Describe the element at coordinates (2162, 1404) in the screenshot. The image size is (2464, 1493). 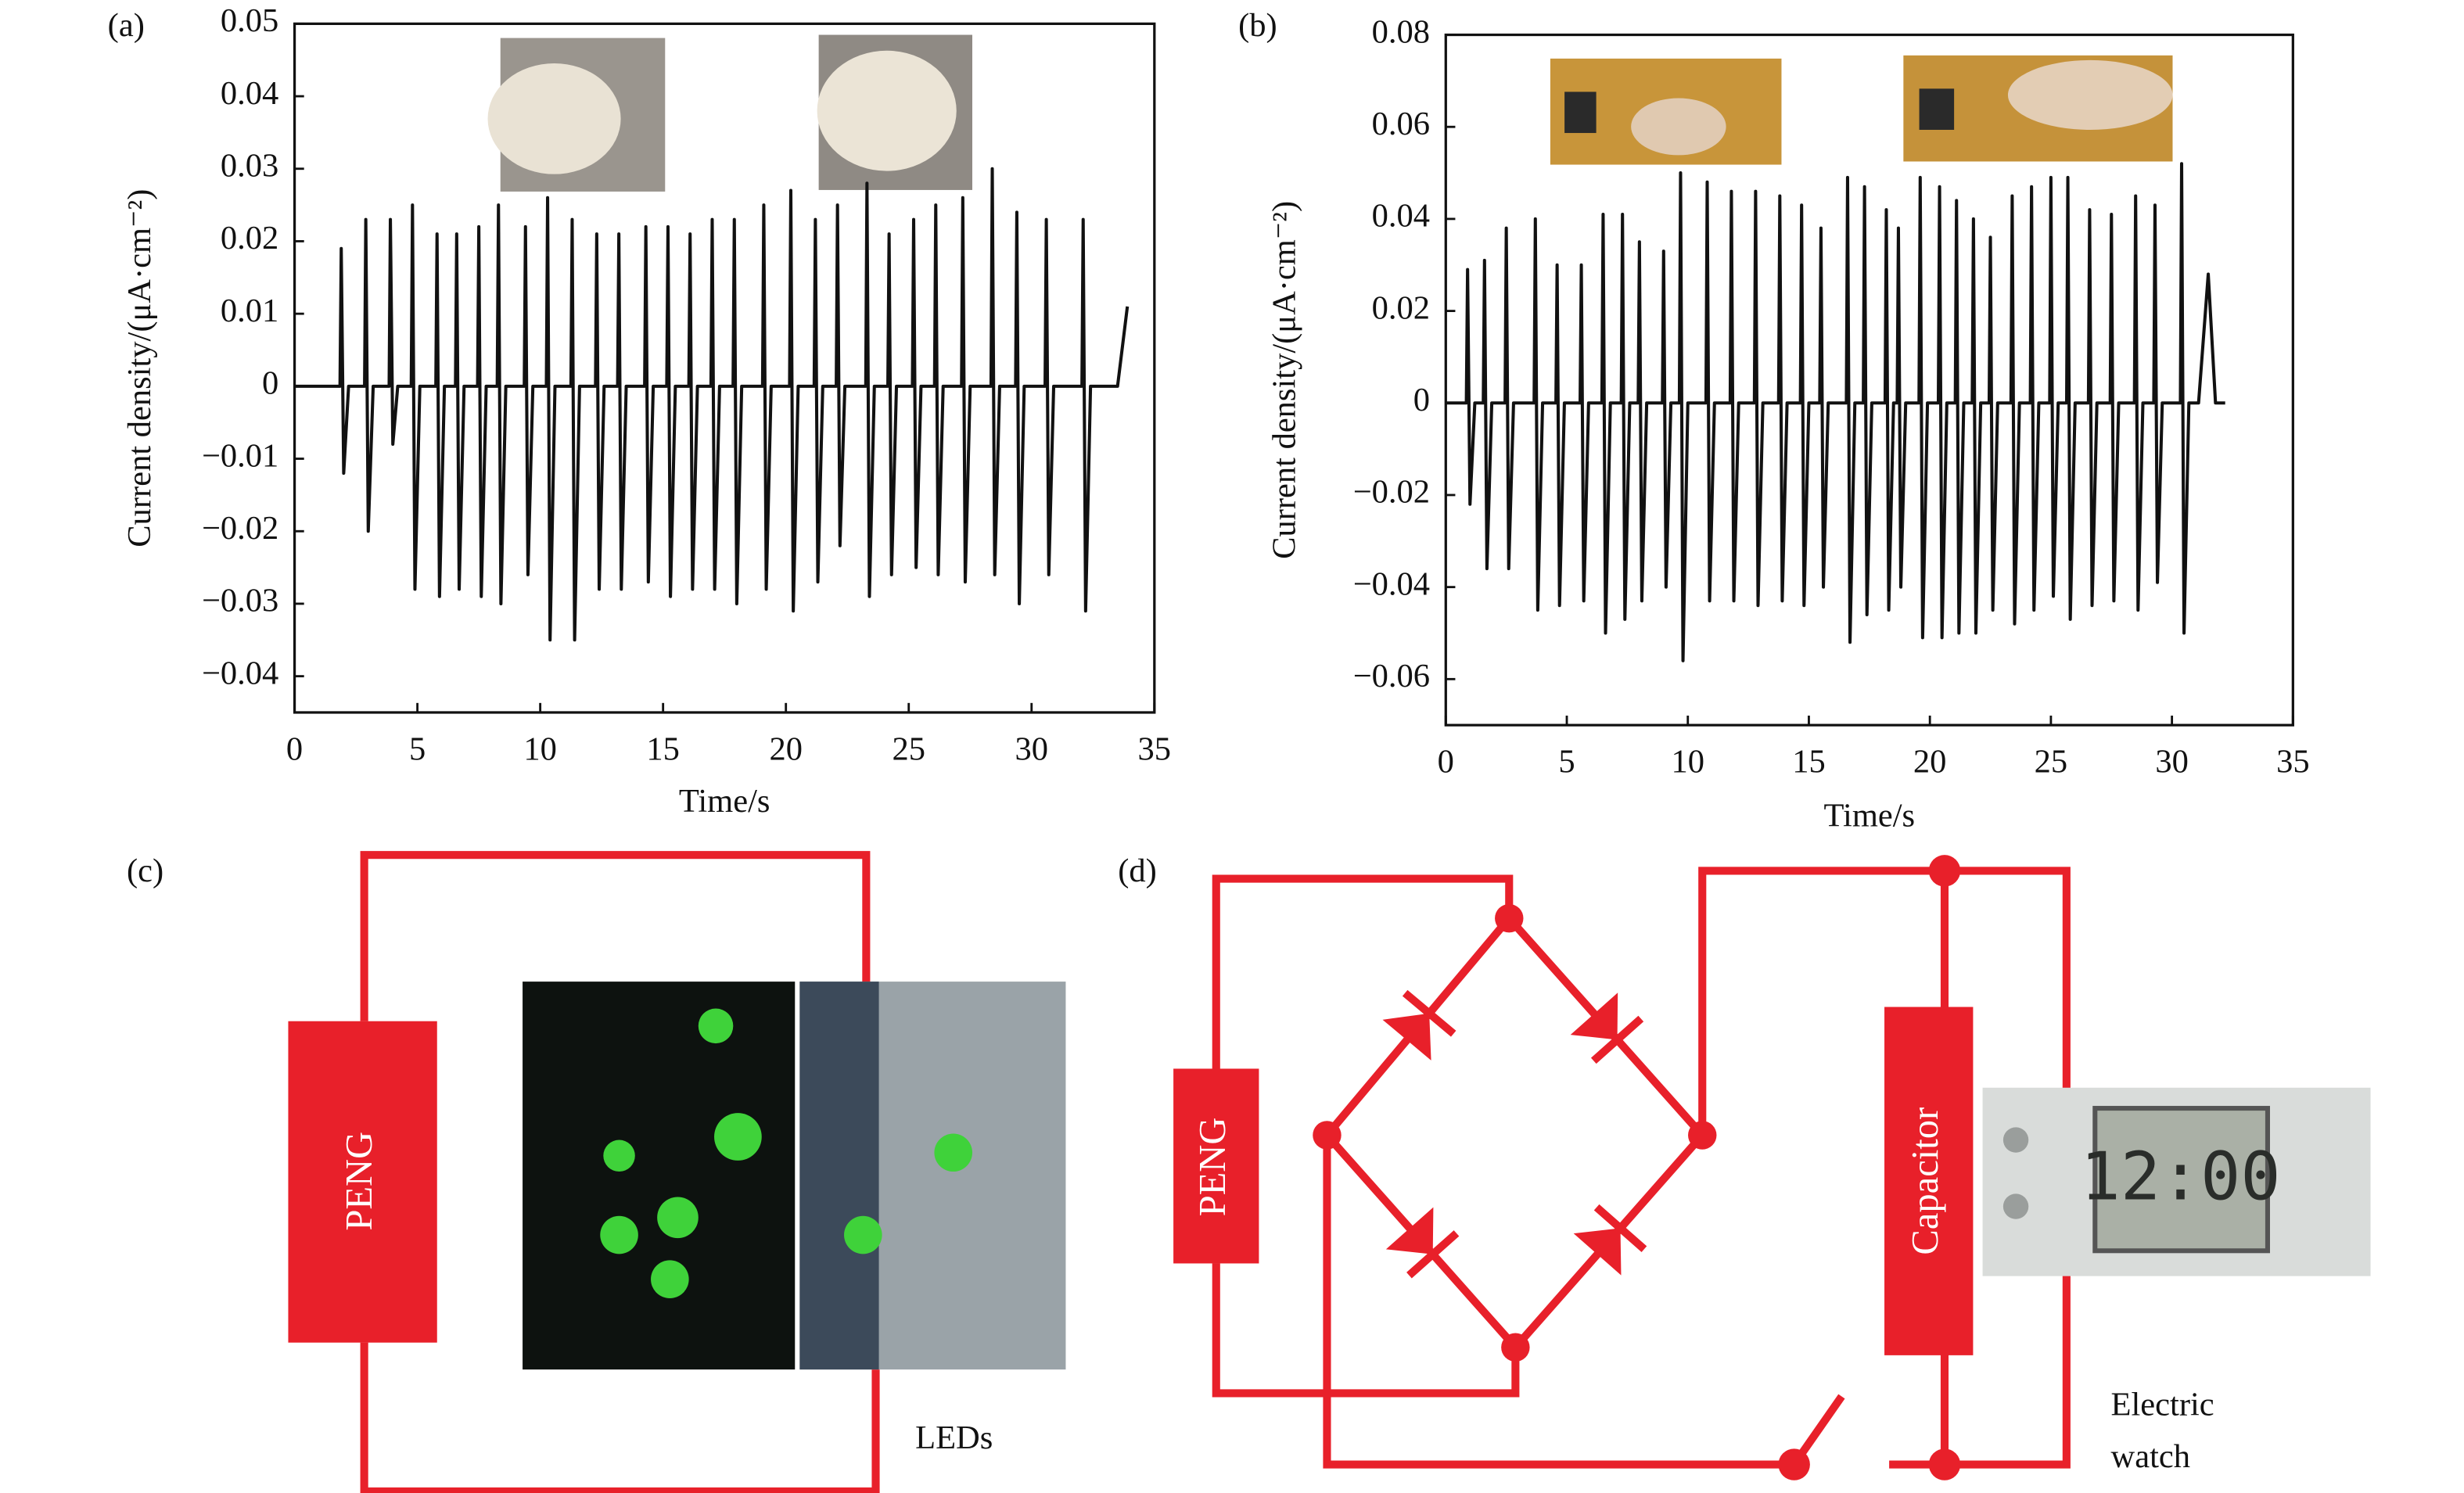
I see `load-label: Electric` at that location.